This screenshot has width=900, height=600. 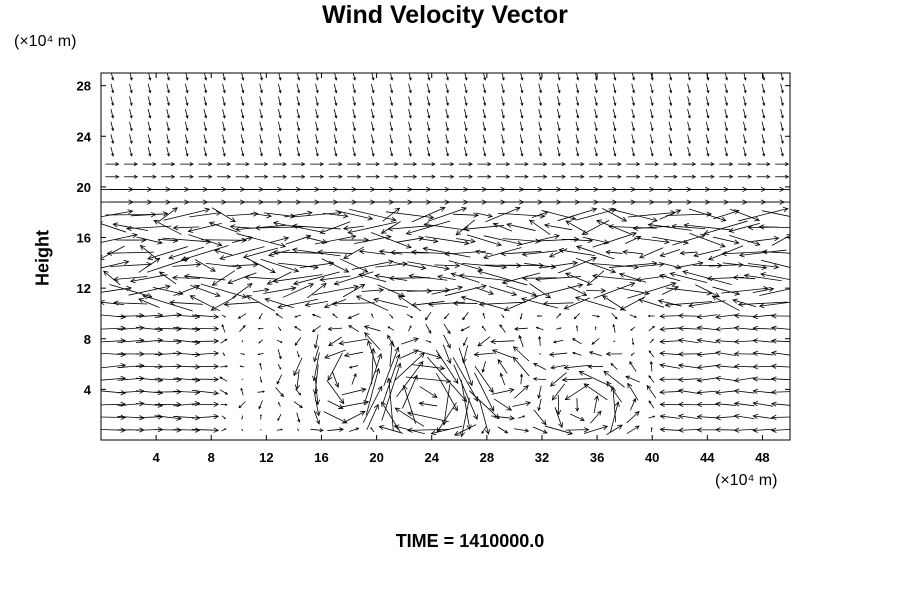 What do you see at coordinates (487, 457) in the screenshot?
I see `x-tick-label: 28` at bounding box center [487, 457].